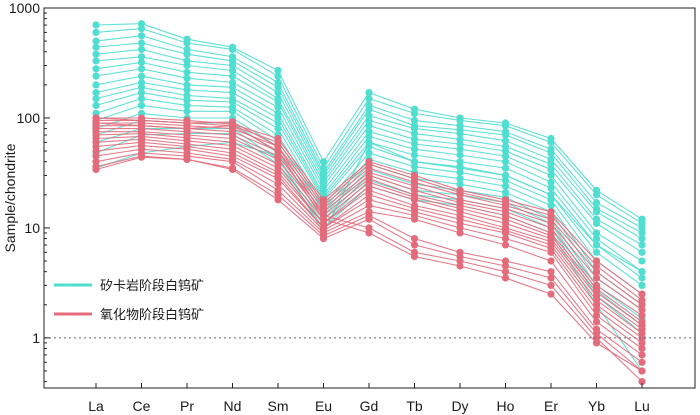 The height and width of the screenshot is (415, 700). I want to click on y-axis-ticks: 1 10 100 1000, so click(29, 191).